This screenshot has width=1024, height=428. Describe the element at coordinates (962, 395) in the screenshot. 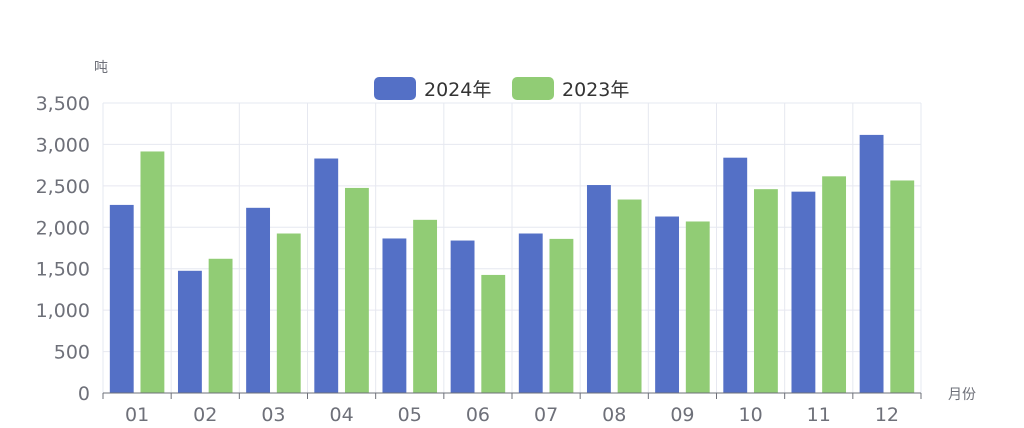

I see `x-axis-unit: 月份` at that location.